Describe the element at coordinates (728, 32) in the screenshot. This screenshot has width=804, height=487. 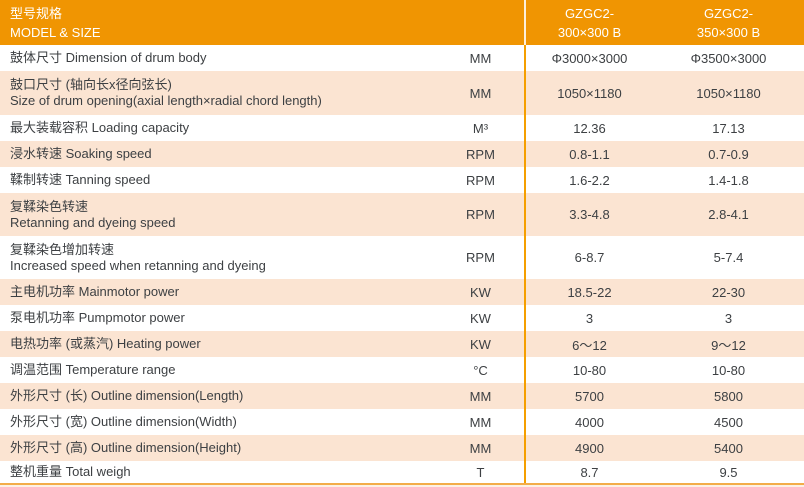
I see `model-2-size: 350×300 B` at that location.